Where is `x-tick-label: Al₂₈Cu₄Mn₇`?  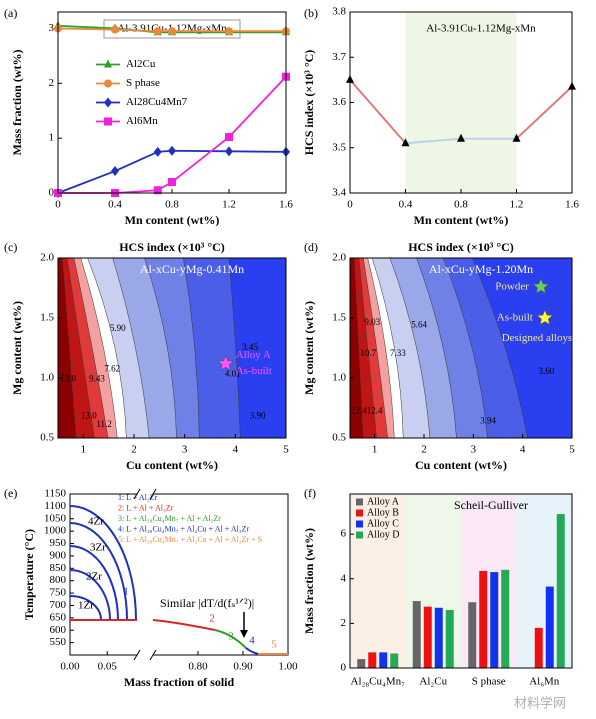 x-tick-label: Al₂₈Cu₄Mn₇ is located at coordinates (378, 682).